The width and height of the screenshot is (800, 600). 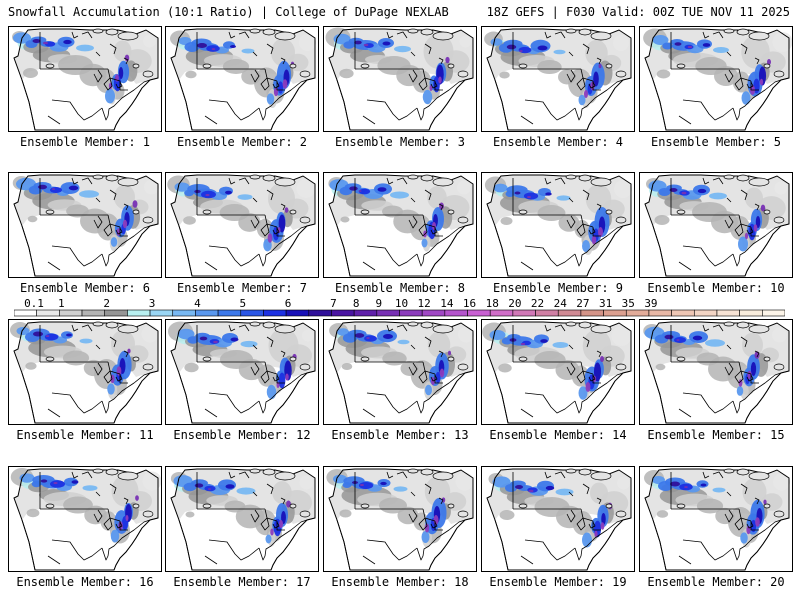 What do you see at coordinates (447, 303) in the screenshot?
I see `colorbar-tick-label: 14` at bounding box center [447, 303].